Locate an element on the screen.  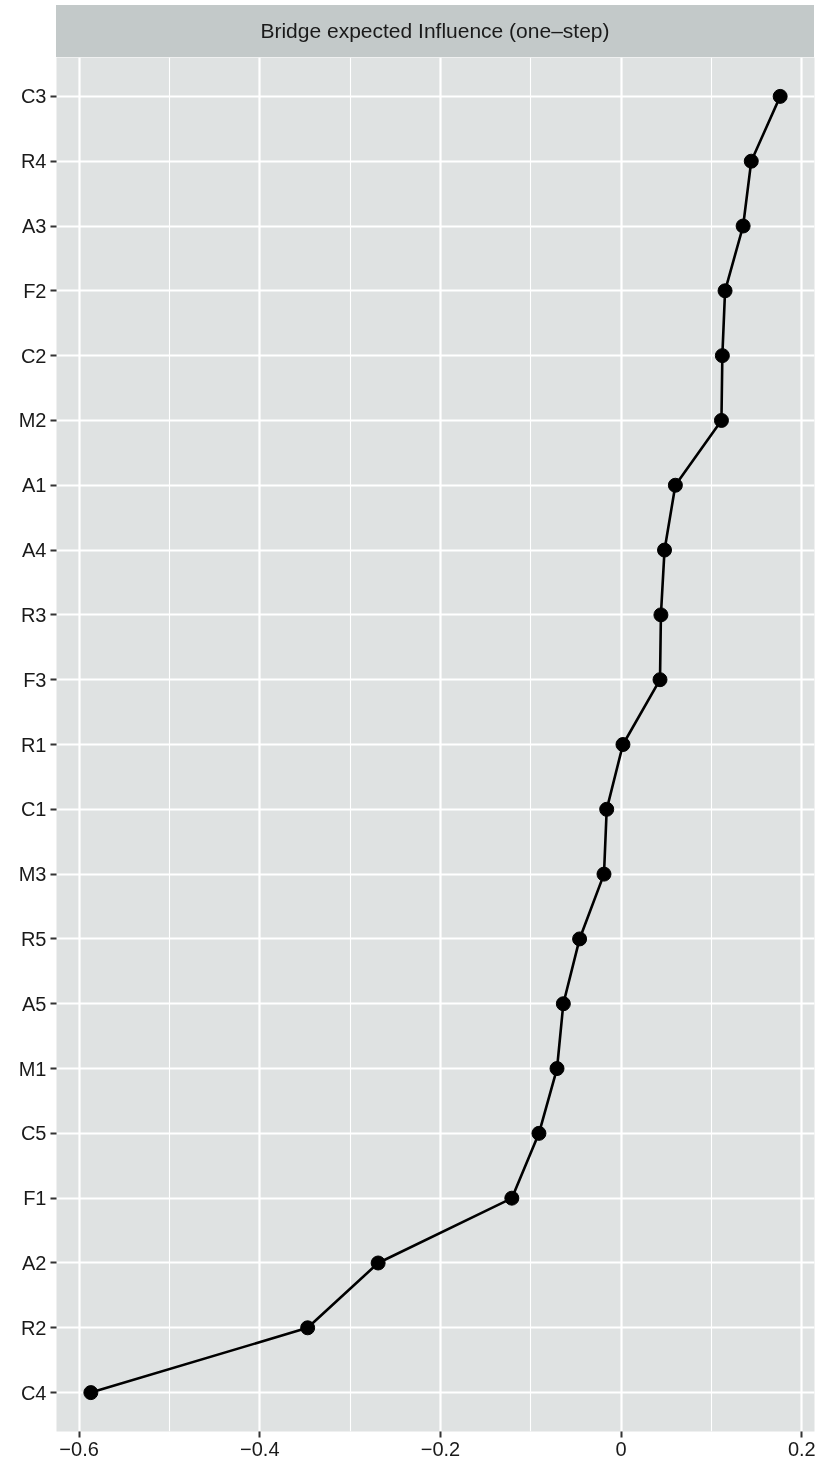
y-tick-label: F2 is located at coordinates (35, 290).